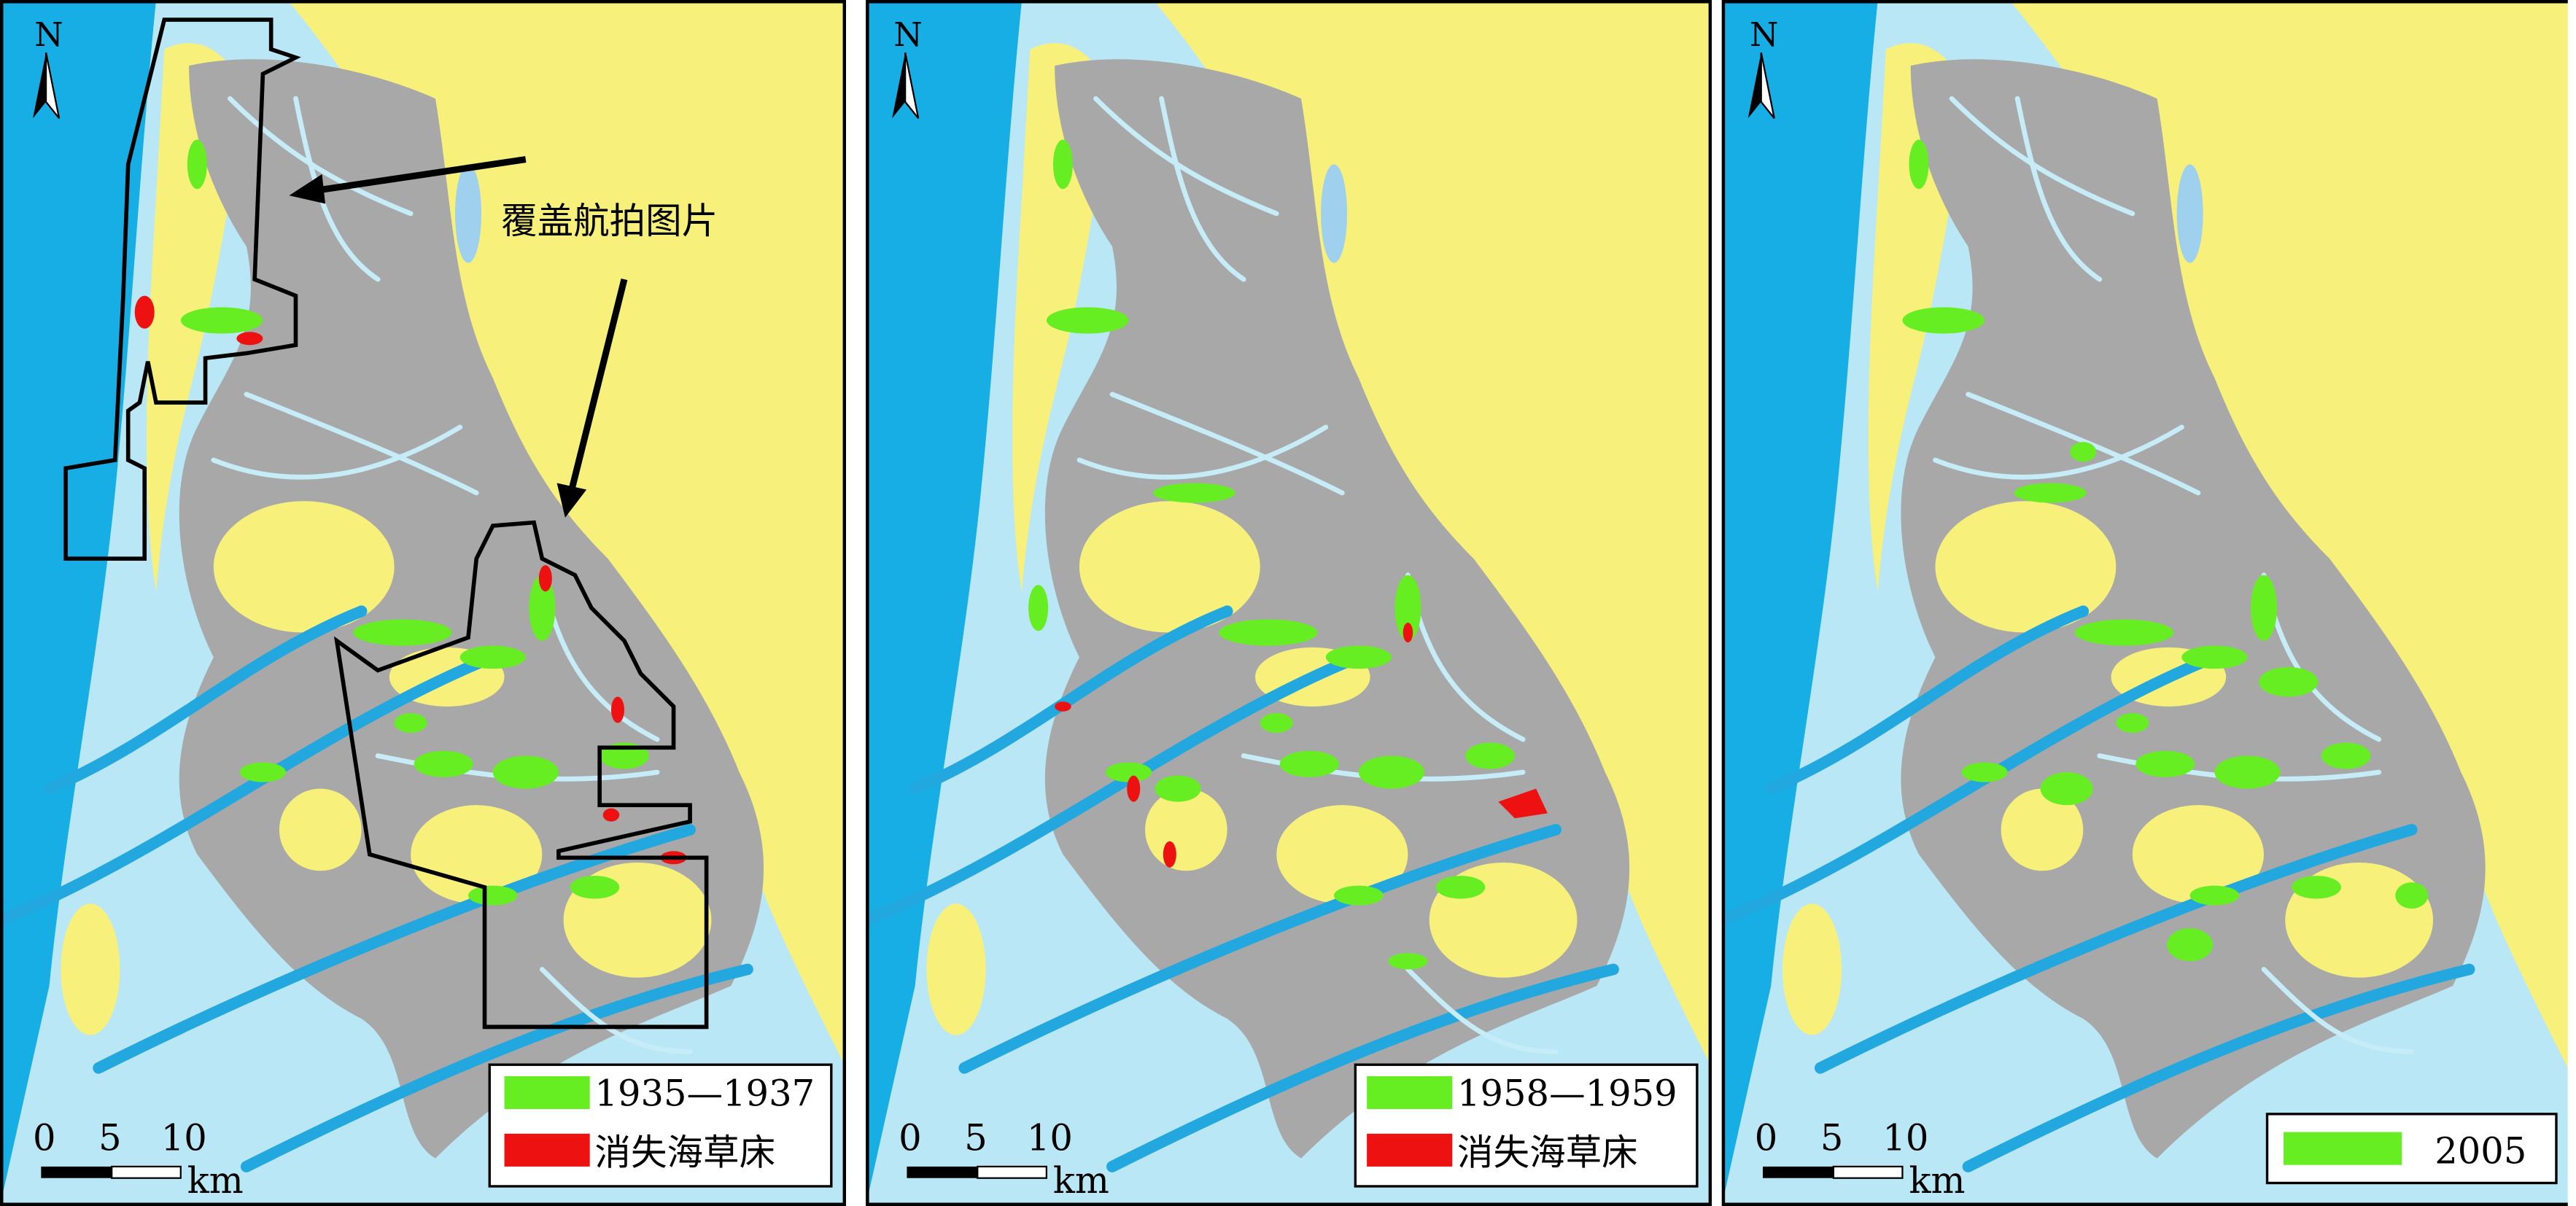 This screenshot has height=1206, width=2576. Describe the element at coordinates (2480, 1150) in the screenshot. I see `legend-label: 2005` at that location.